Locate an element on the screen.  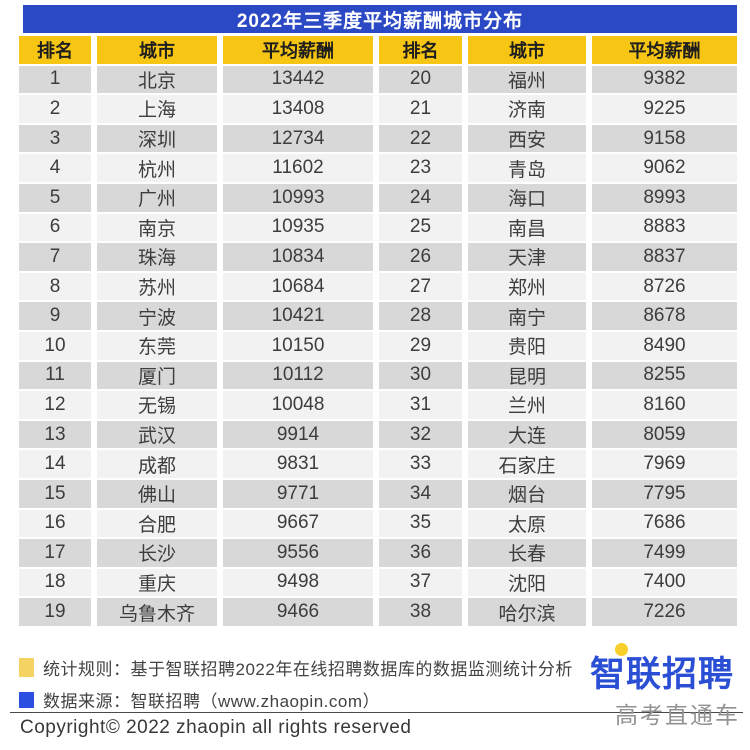
city-cell: 宁波 is located at coordinates (157, 316).